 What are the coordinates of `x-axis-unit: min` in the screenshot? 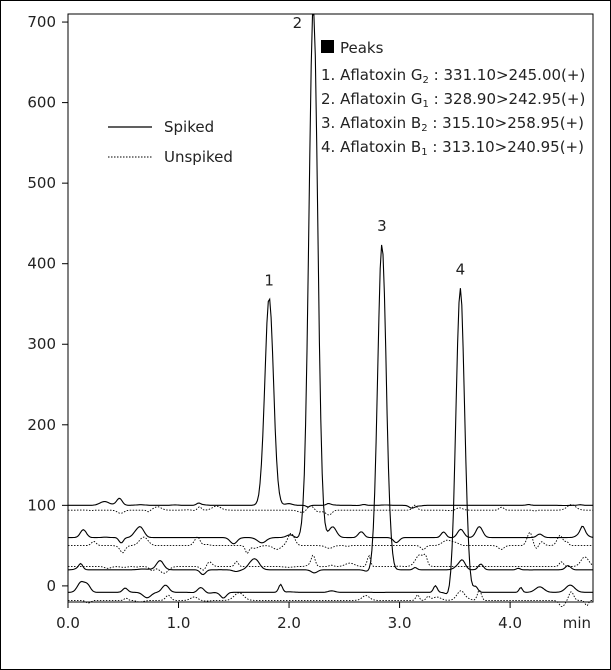 It's located at (577, 623).